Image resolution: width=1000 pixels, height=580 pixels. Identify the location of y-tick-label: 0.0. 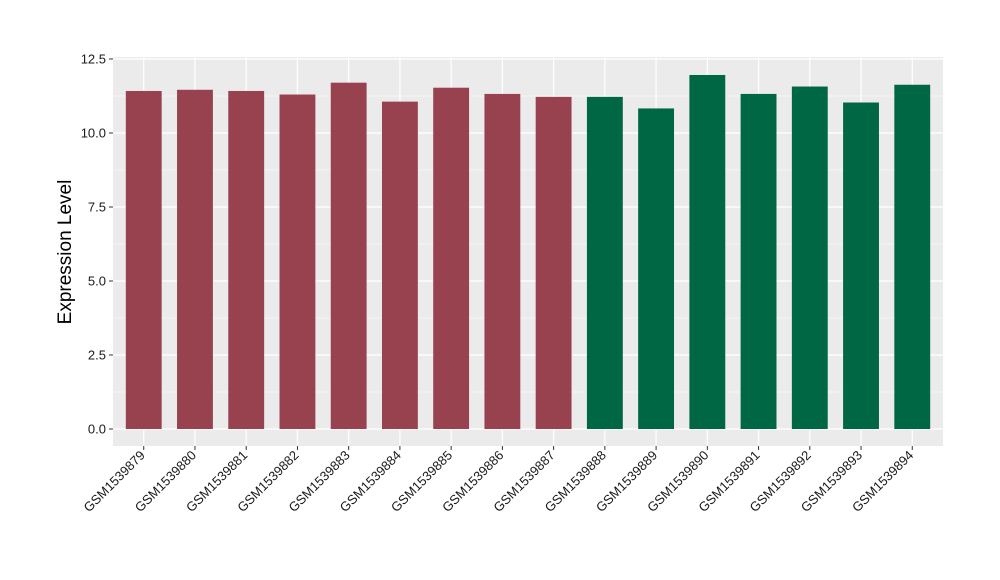
(97, 429).